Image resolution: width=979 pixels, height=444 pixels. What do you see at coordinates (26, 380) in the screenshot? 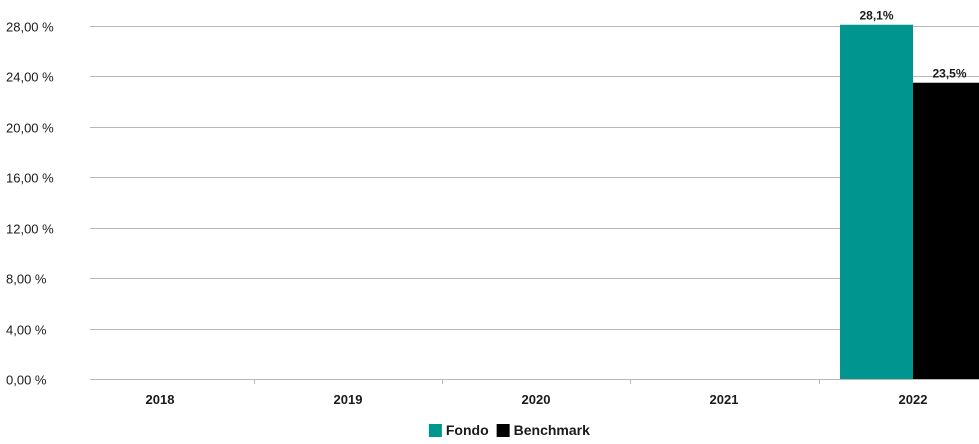
I see `y-tick-label: 0,00 %` at bounding box center [26, 380].